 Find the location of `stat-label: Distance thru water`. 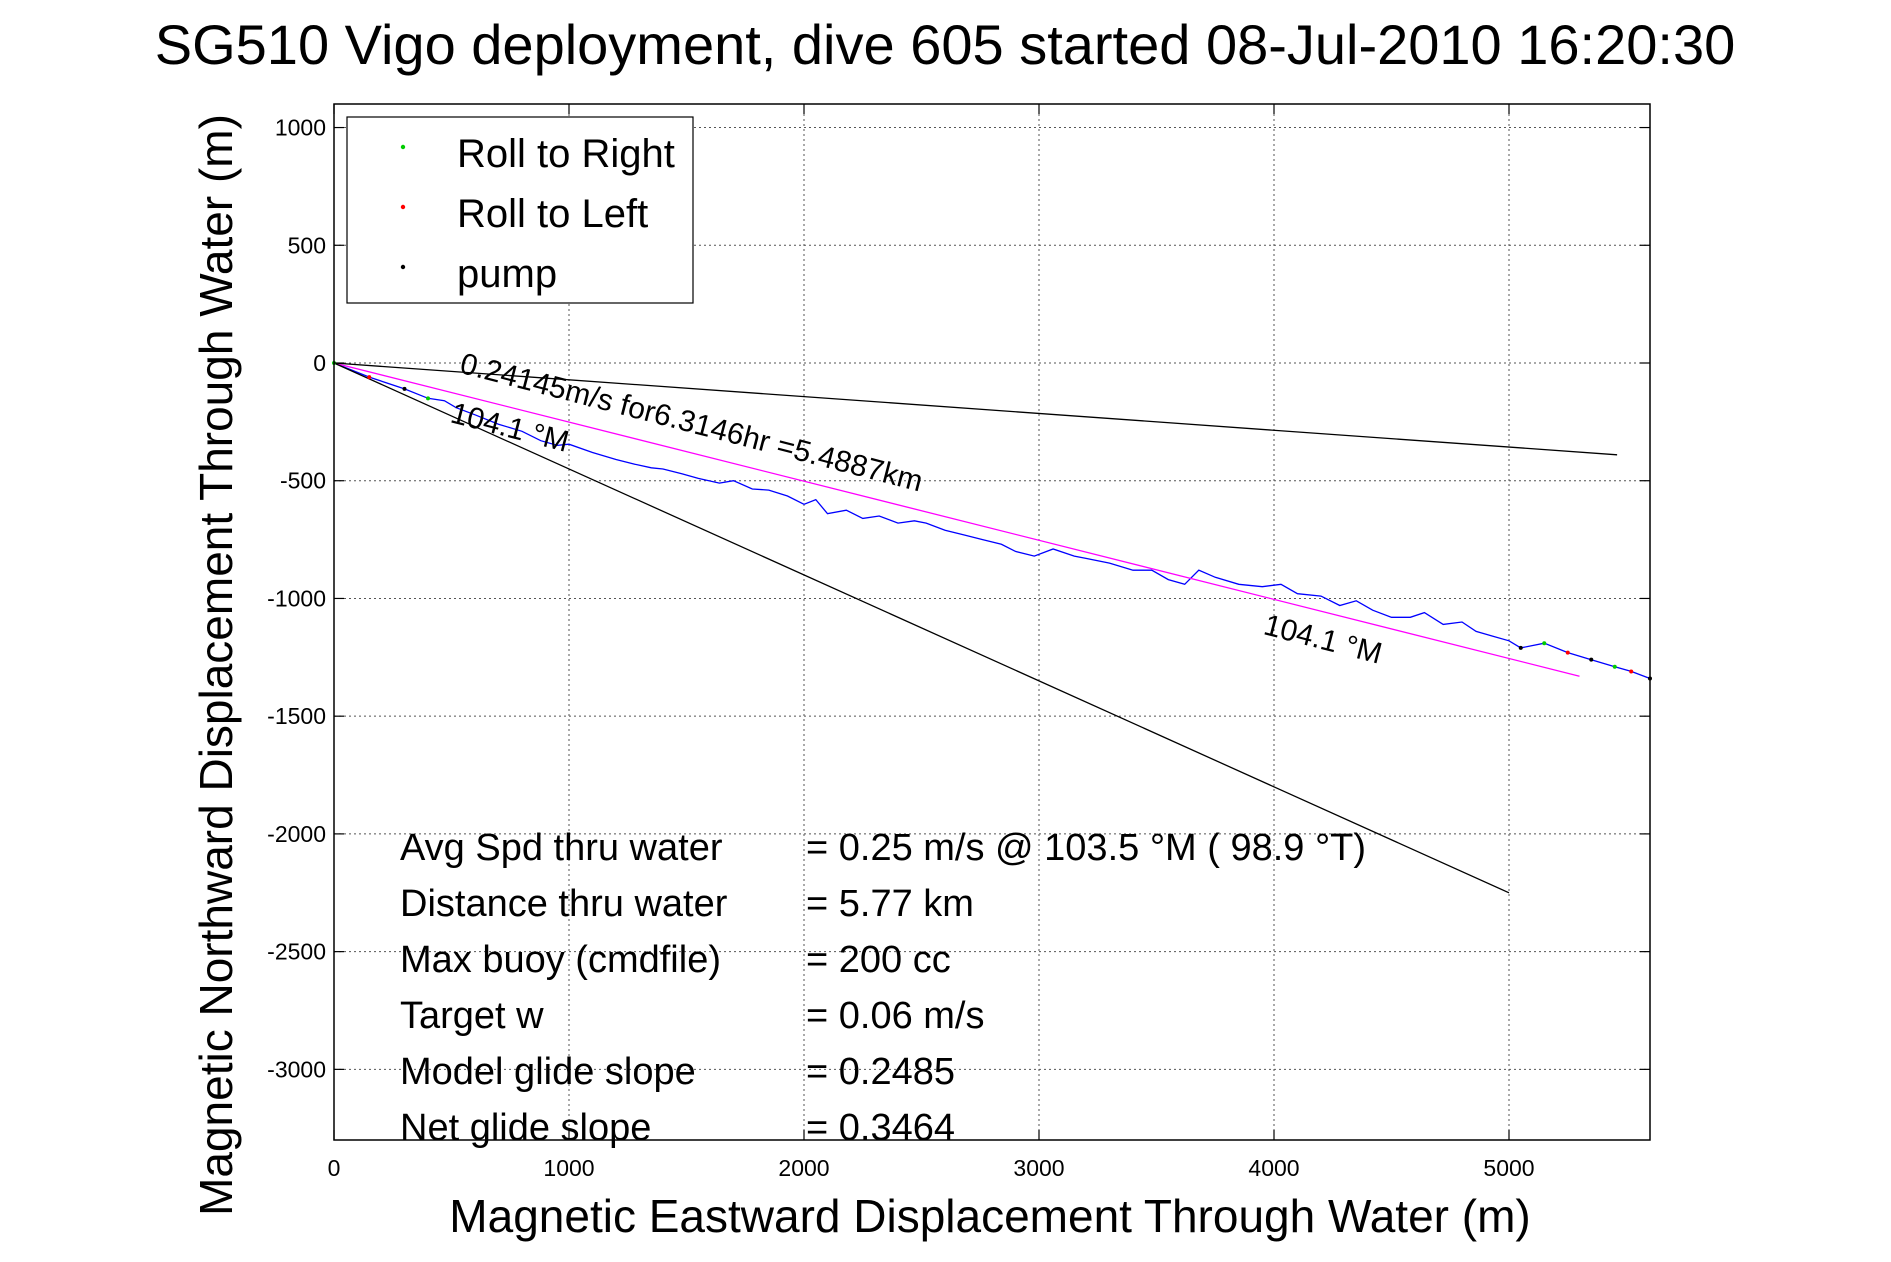

stat-label: Distance thru water is located at coordinates (564, 904).